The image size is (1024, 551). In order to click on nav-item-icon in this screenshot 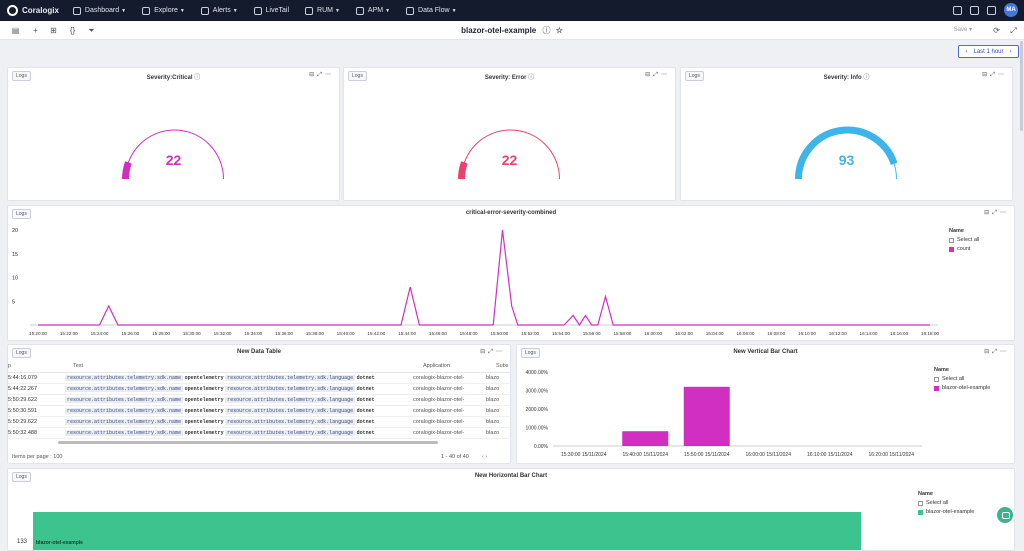, I will do `click(257, 10)`.